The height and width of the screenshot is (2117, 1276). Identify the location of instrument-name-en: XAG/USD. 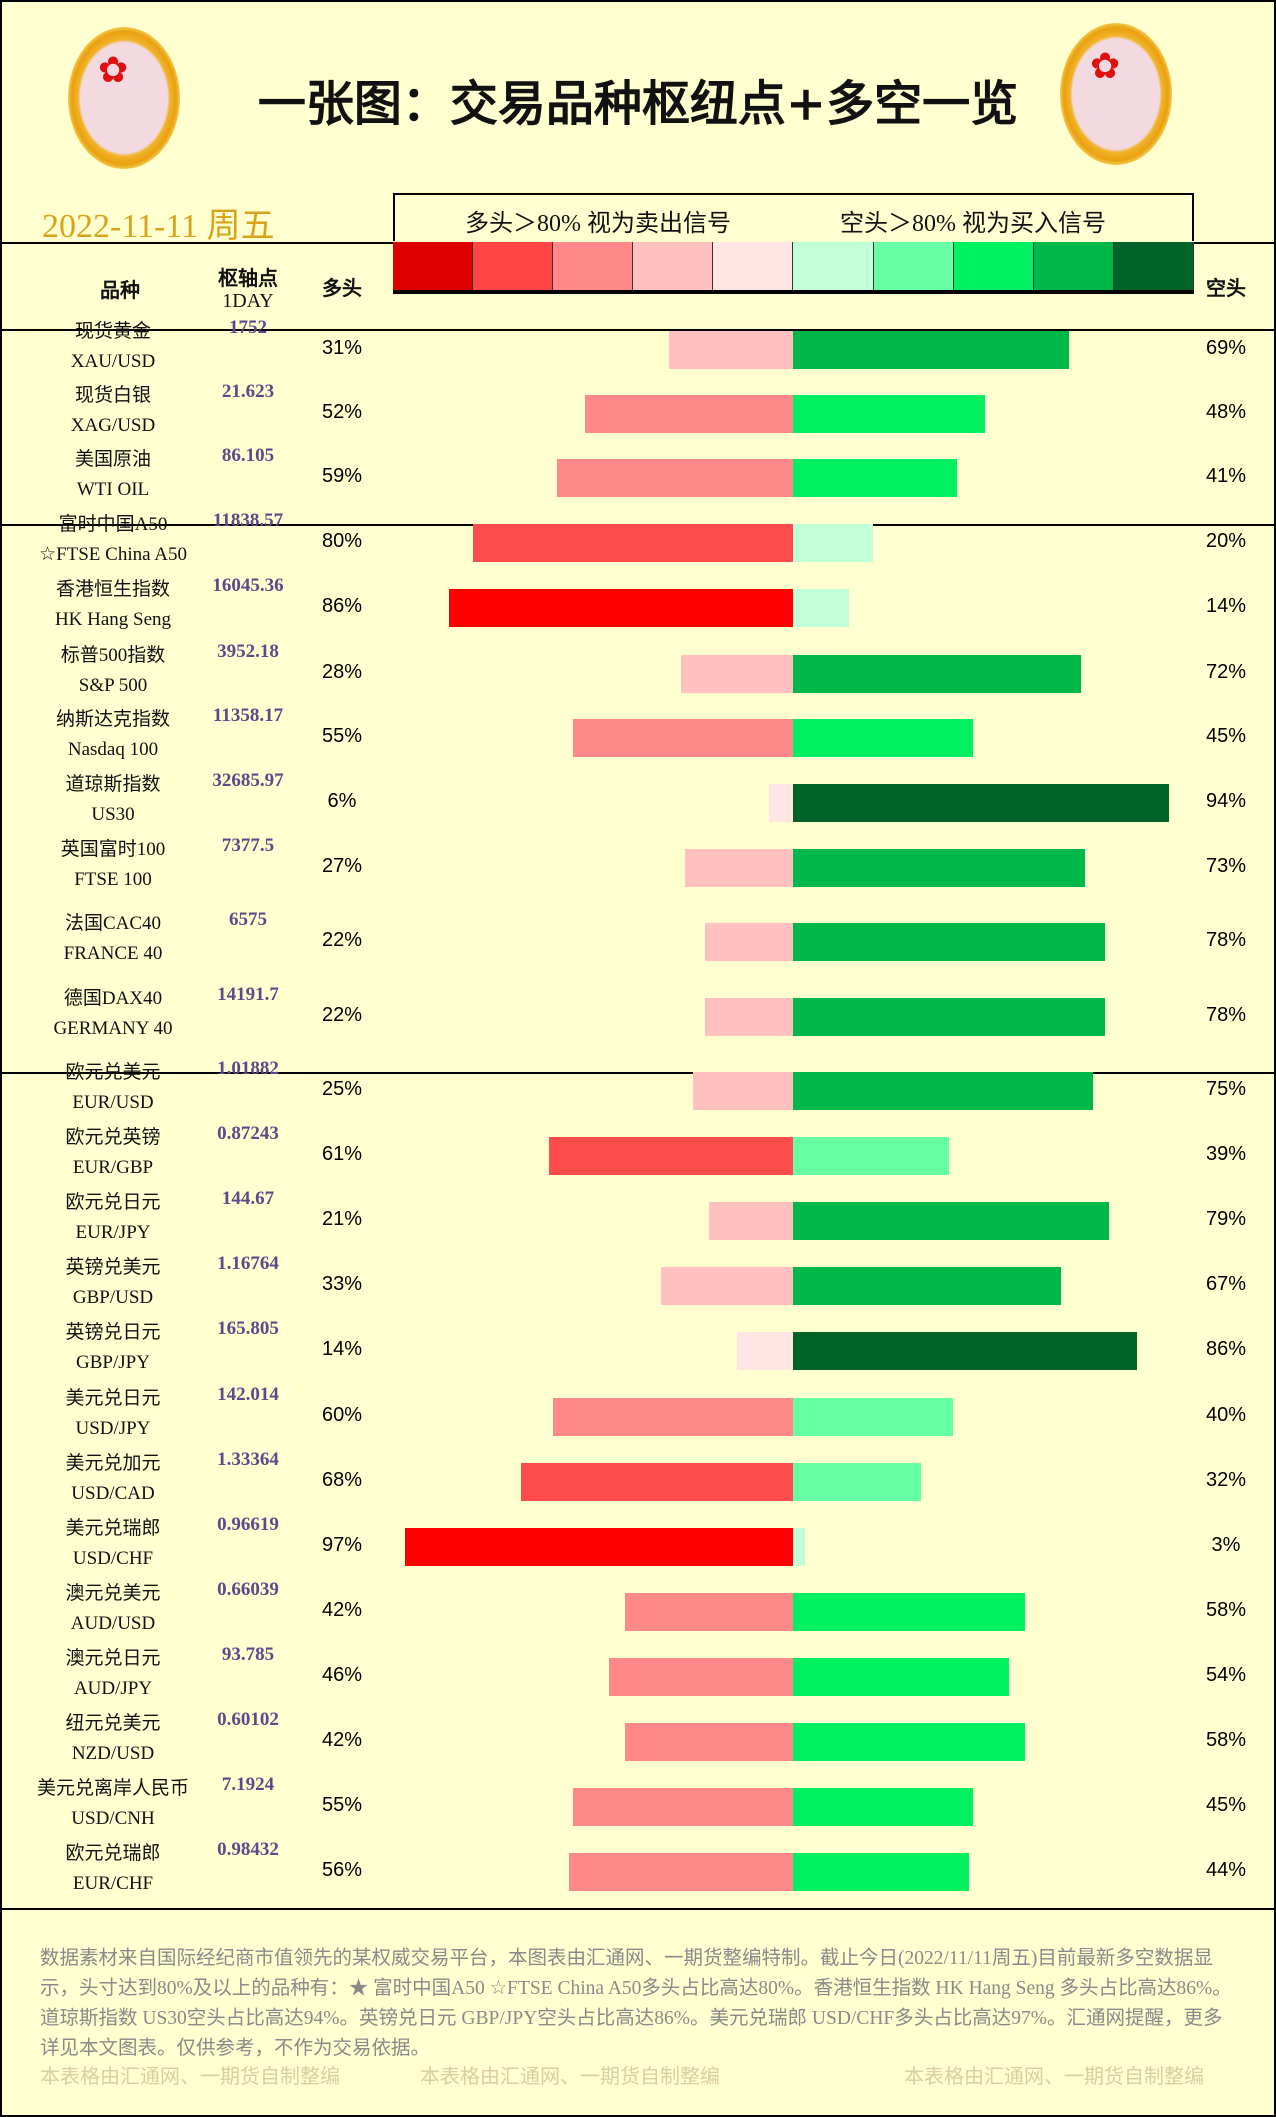
(113, 425).